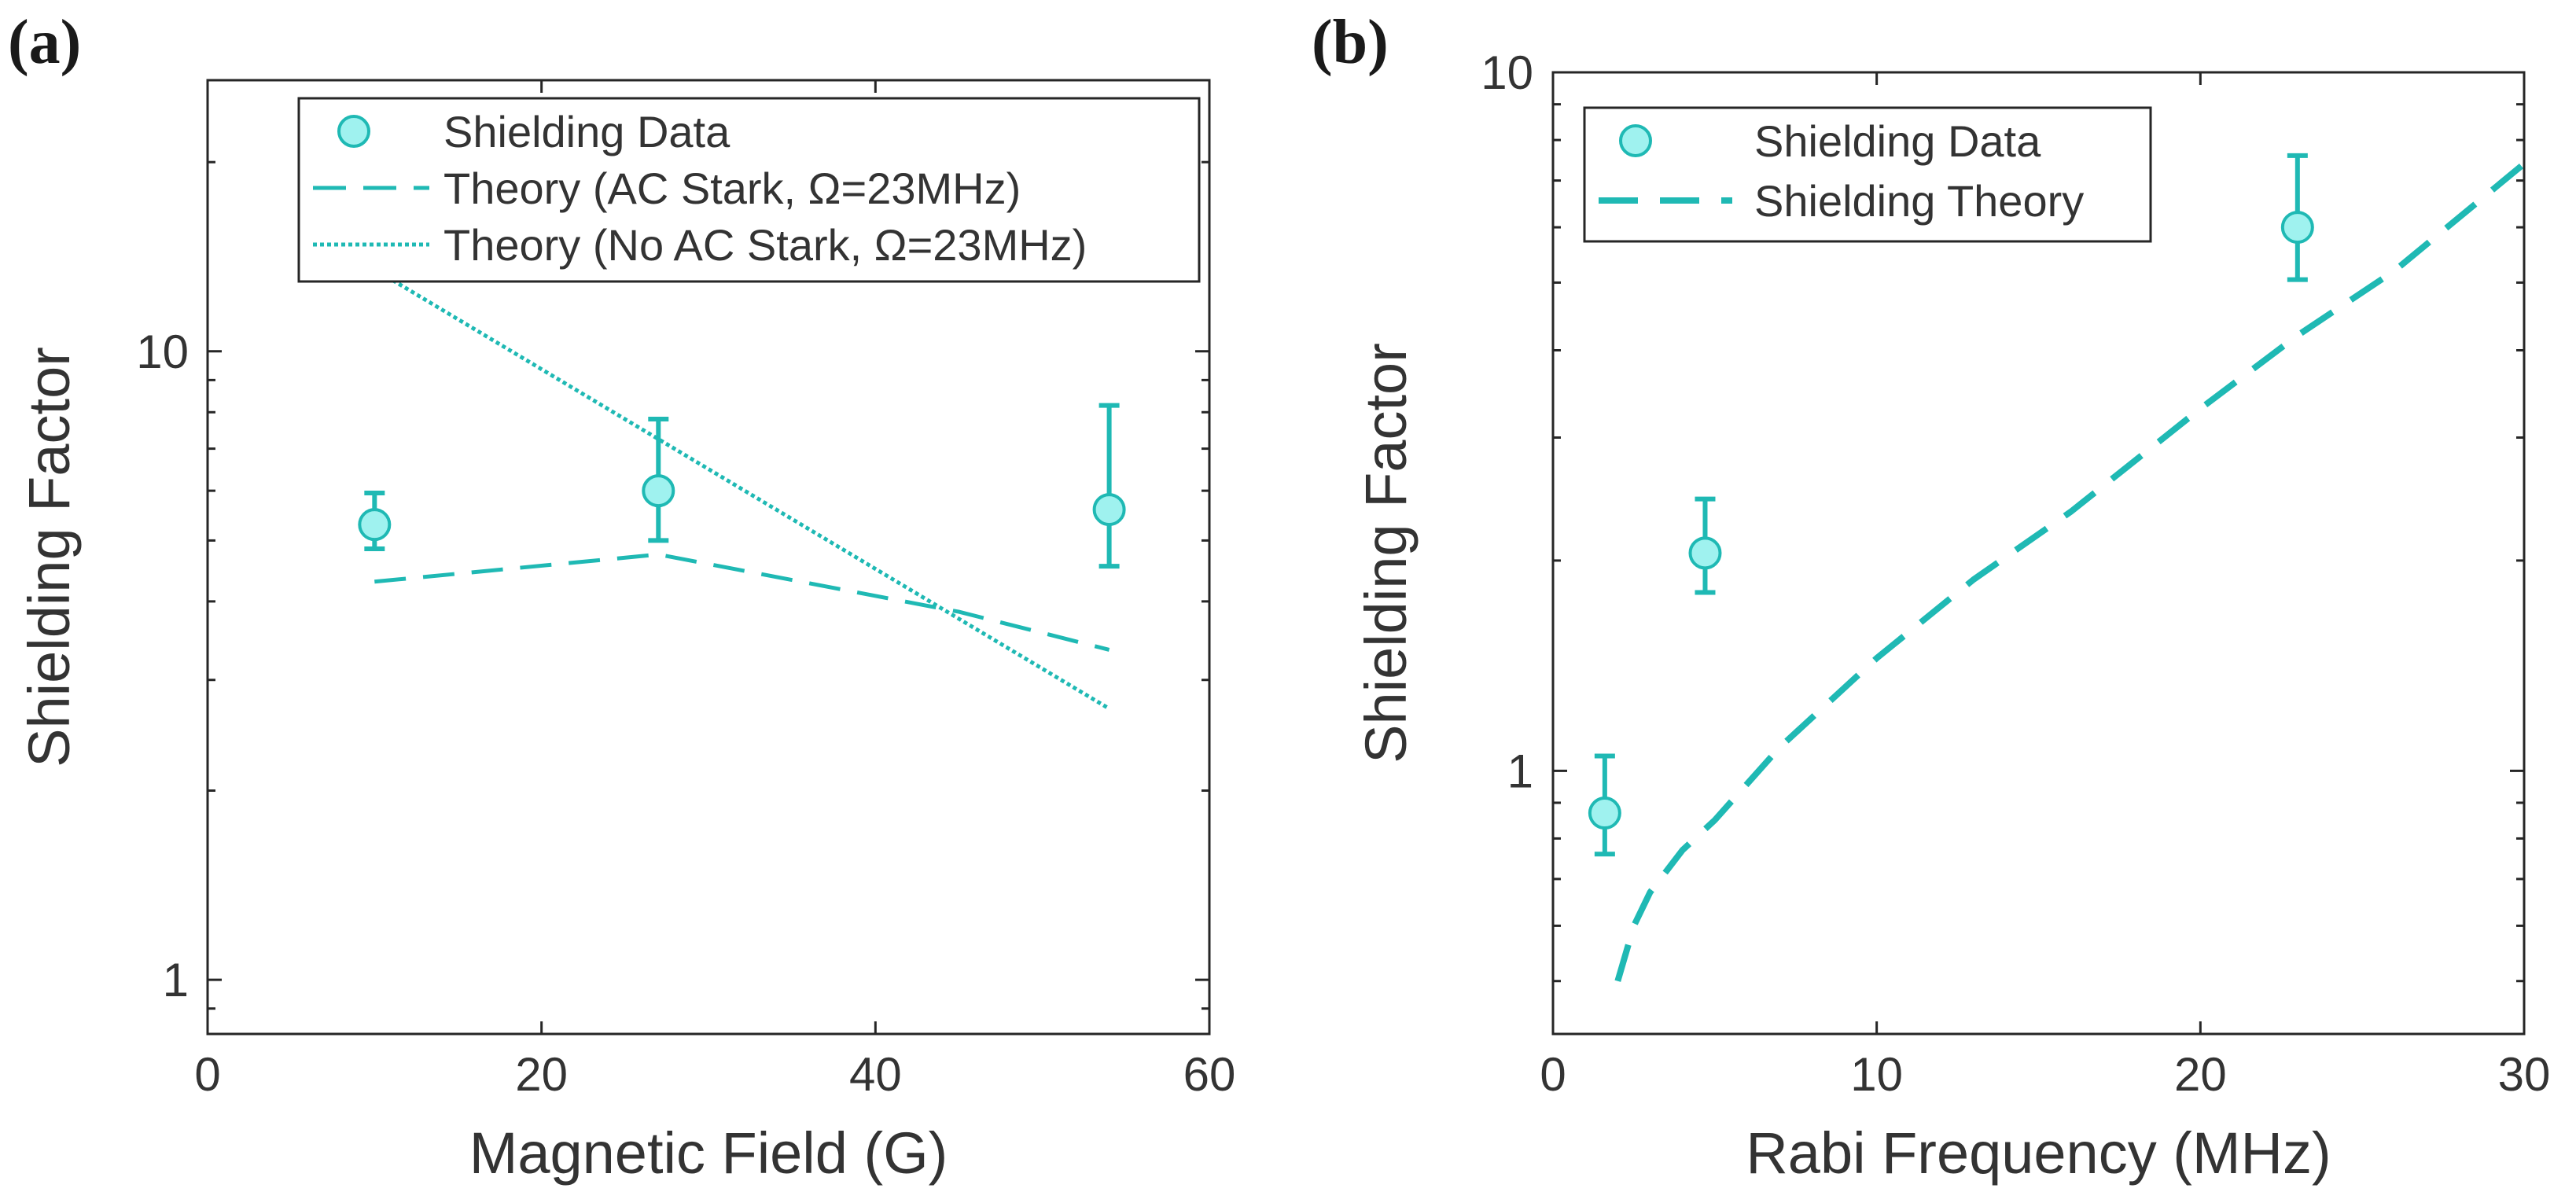  Describe the element at coordinates (49, 557) in the screenshot. I see `chart-a-ylabel: Shielding Factor` at that location.